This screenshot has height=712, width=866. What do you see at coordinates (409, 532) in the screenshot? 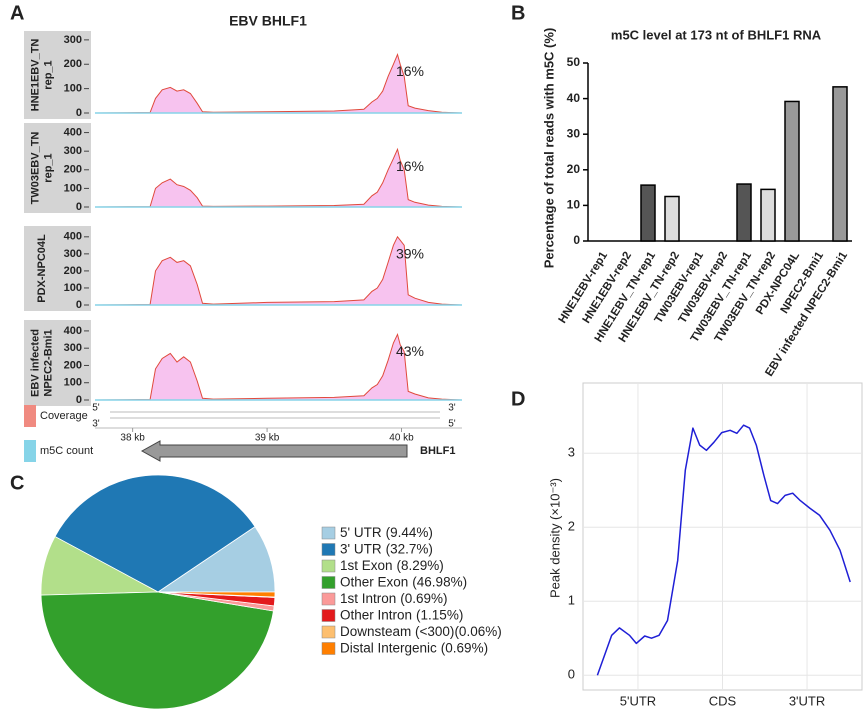
I see `legend-value: (9.44%)` at bounding box center [409, 532].